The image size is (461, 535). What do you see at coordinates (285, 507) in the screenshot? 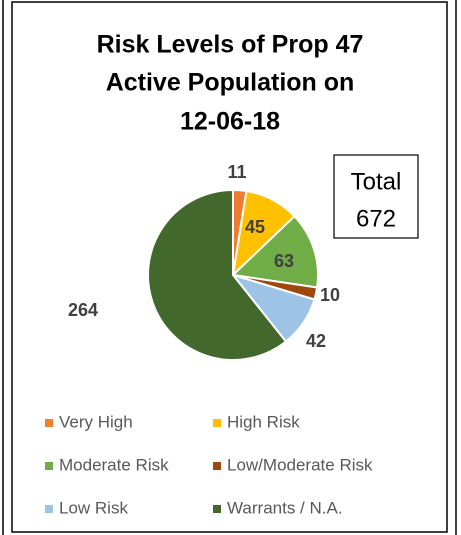
I see `legend-label: Warrants / N.A.` at bounding box center [285, 507].